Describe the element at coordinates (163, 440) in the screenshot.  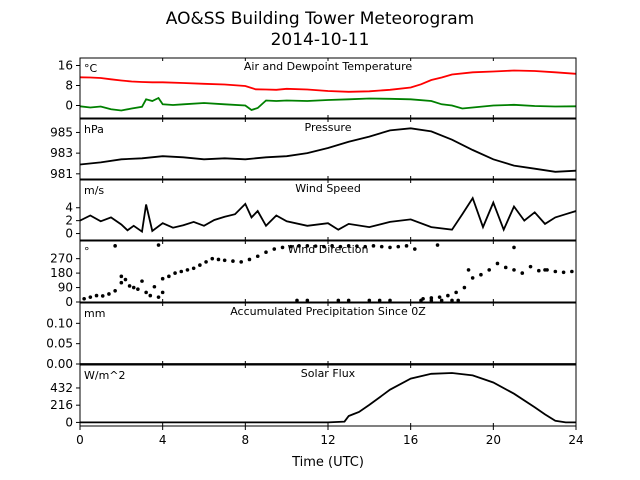
I see `xtick-label: 4` at that location.